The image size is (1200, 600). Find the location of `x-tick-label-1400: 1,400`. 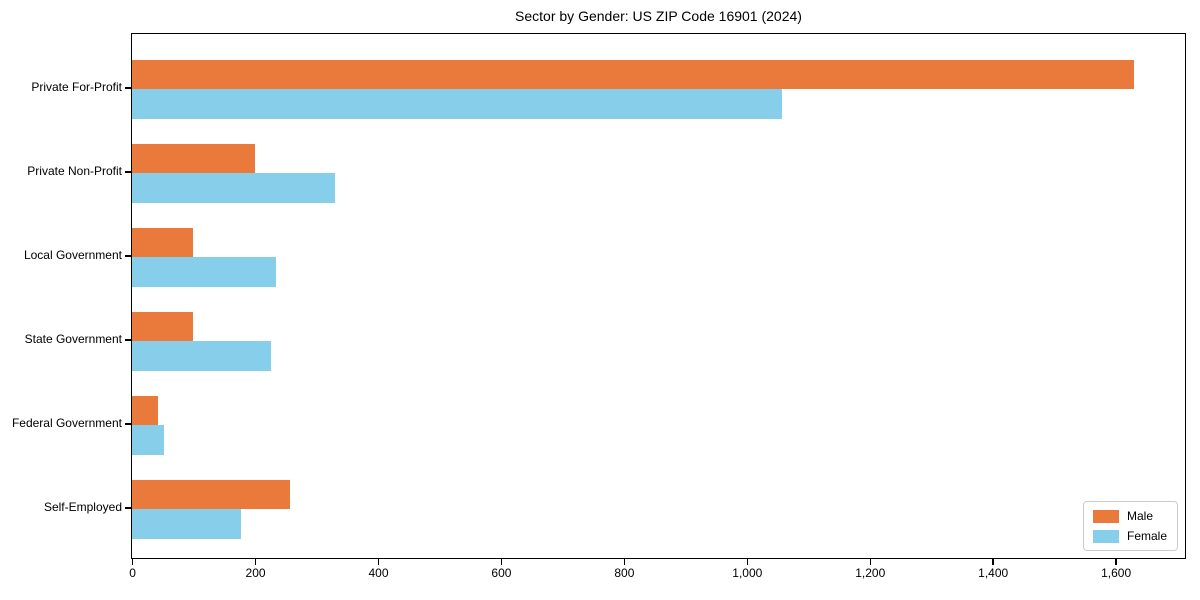

x-tick-label-1400: 1,400 is located at coordinates (993, 573).